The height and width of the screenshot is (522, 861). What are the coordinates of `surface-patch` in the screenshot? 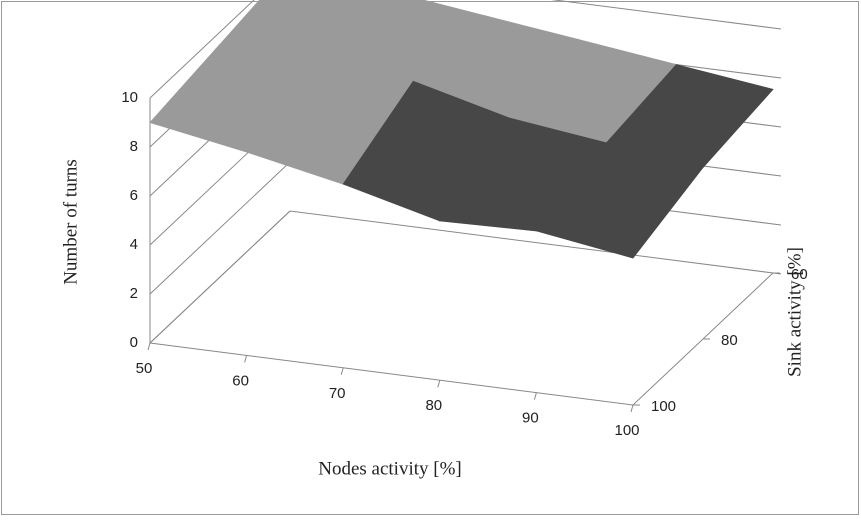 It's located at (619, 200).